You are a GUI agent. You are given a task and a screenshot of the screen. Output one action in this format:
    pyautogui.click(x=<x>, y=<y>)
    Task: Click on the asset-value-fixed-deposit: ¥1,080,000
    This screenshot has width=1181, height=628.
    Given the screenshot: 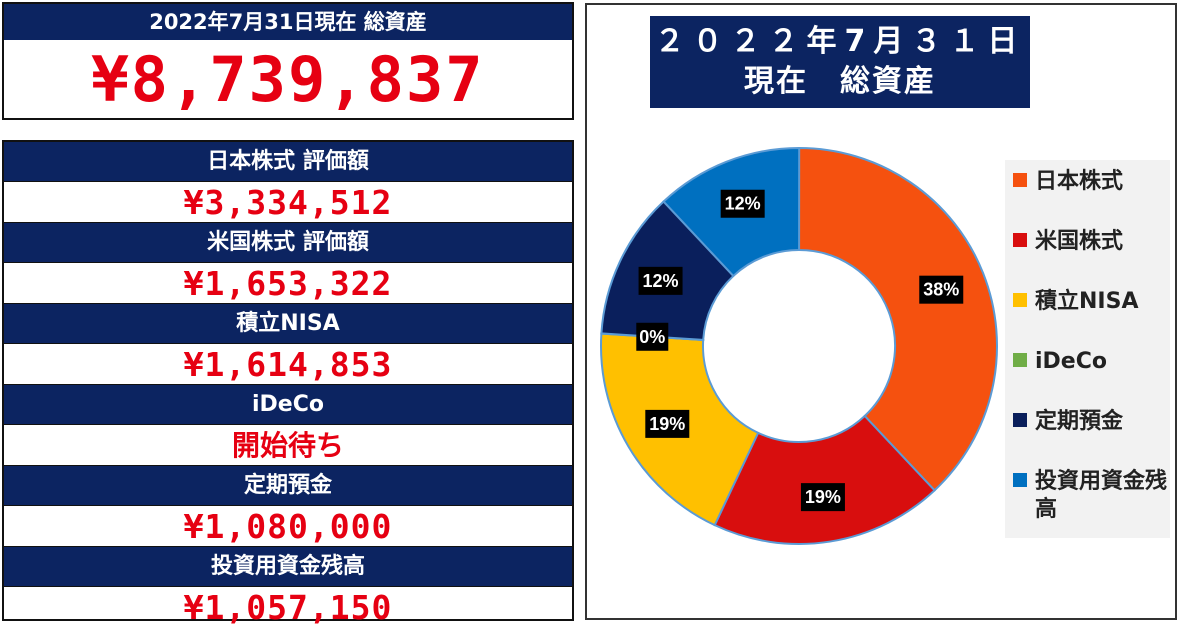 What is the action you would take?
    pyautogui.click(x=288, y=526)
    